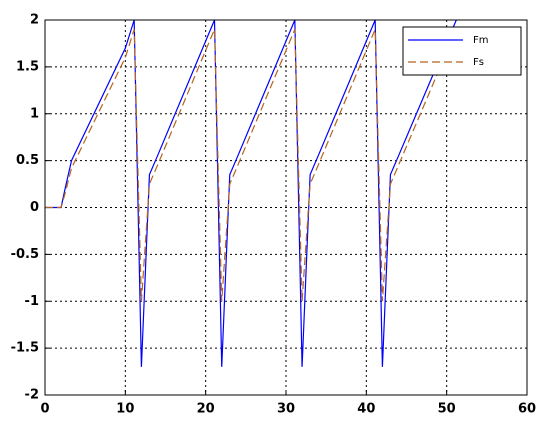  Describe the element at coordinates (478, 62) in the screenshot. I see `legend-label: Fs` at that location.